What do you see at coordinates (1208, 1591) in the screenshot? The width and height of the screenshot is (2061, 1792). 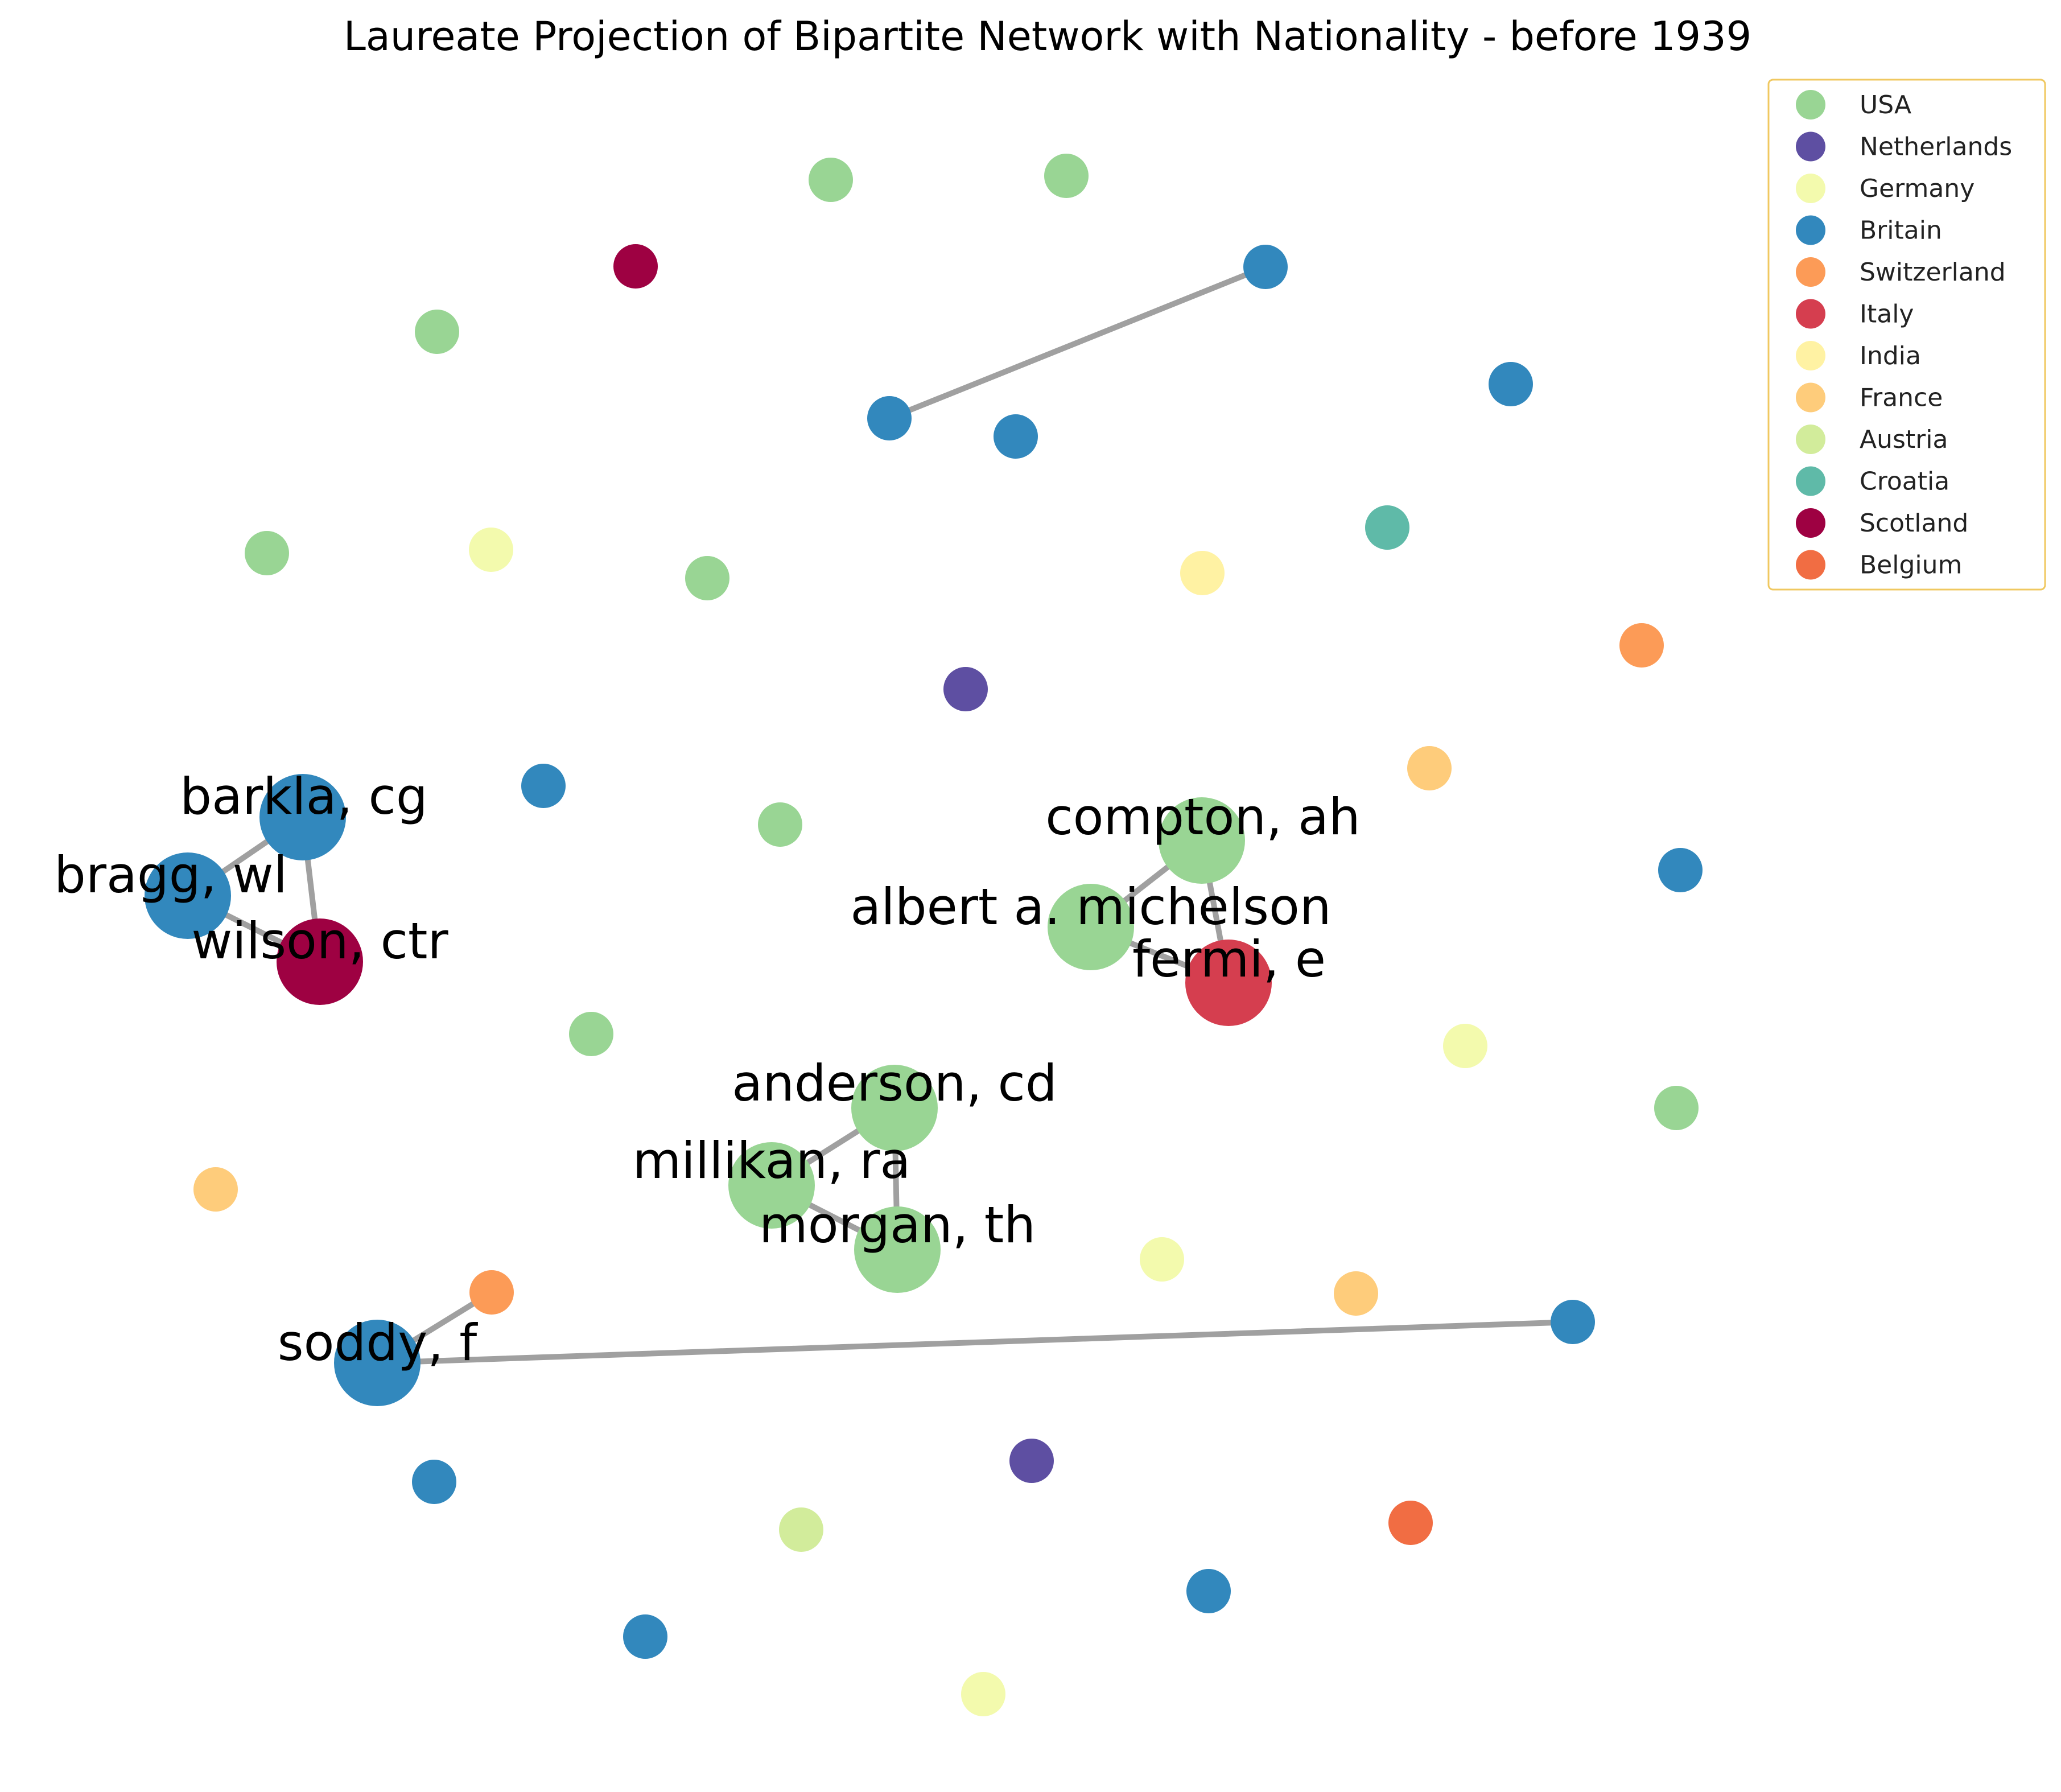 I see `node-n32` at bounding box center [1208, 1591].